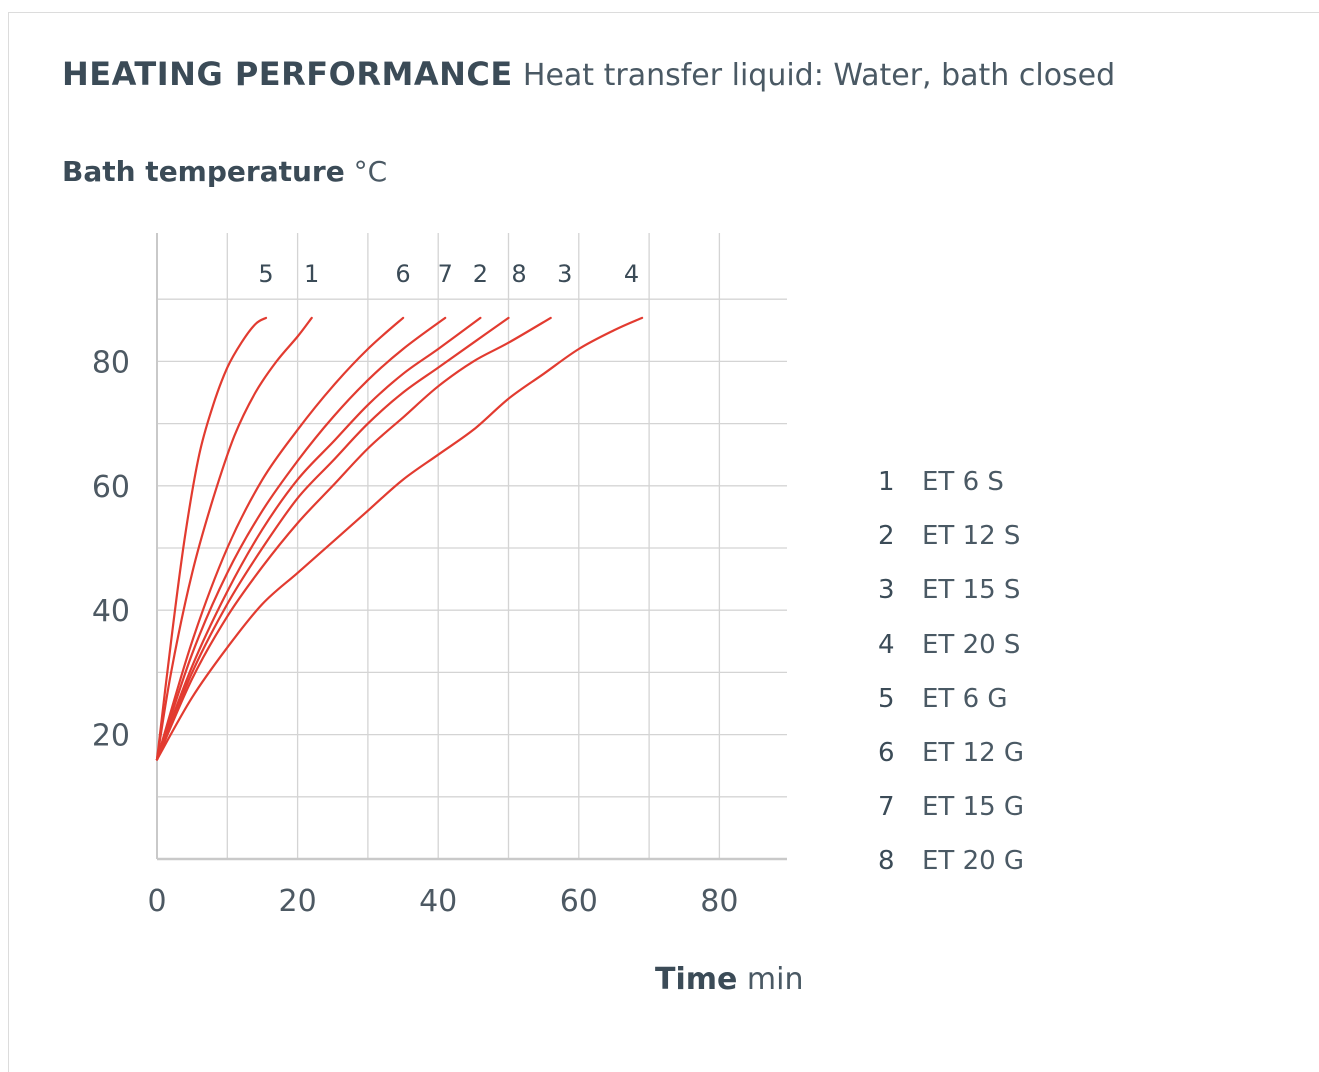  I want to click on curve-tag-5: 5, so click(265, 274).